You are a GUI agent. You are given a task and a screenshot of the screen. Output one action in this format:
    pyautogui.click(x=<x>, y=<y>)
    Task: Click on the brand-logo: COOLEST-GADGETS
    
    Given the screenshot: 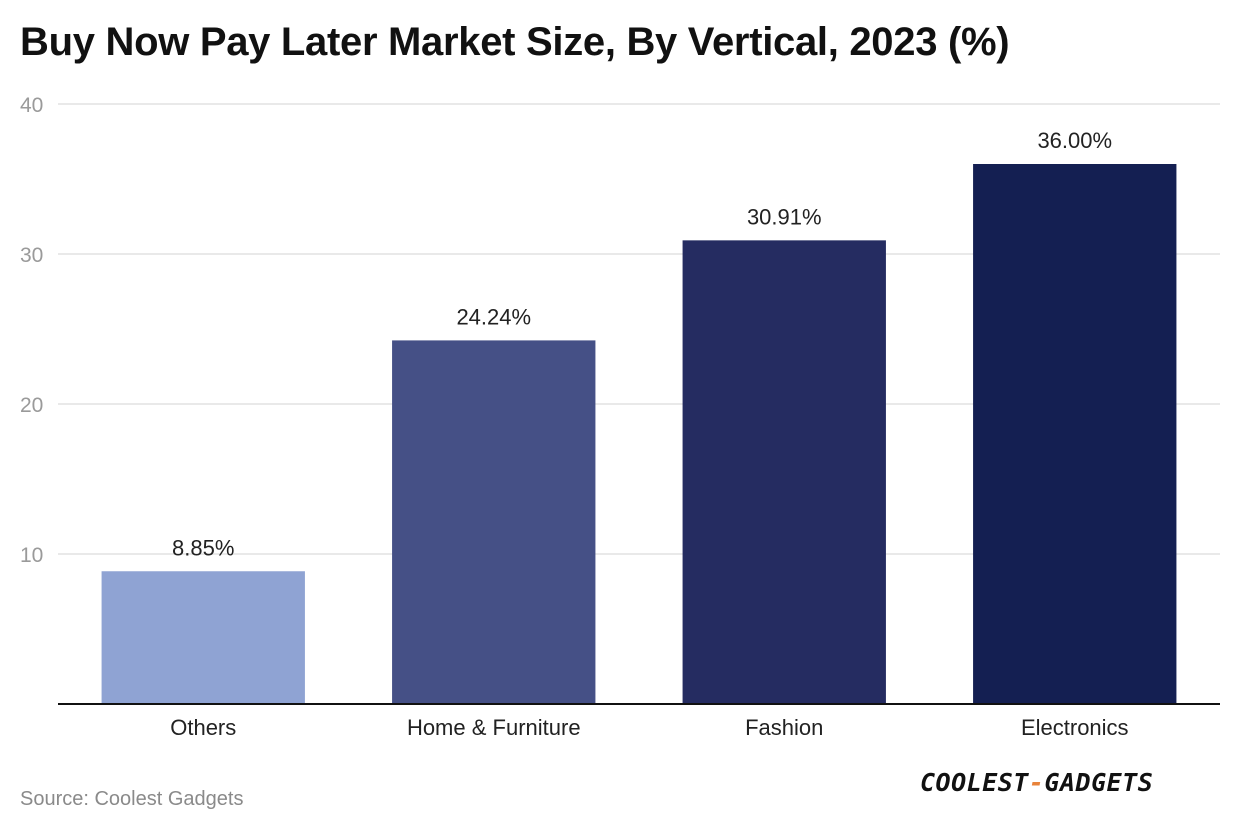 What is the action you would take?
    pyautogui.click(x=1036, y=782)
    